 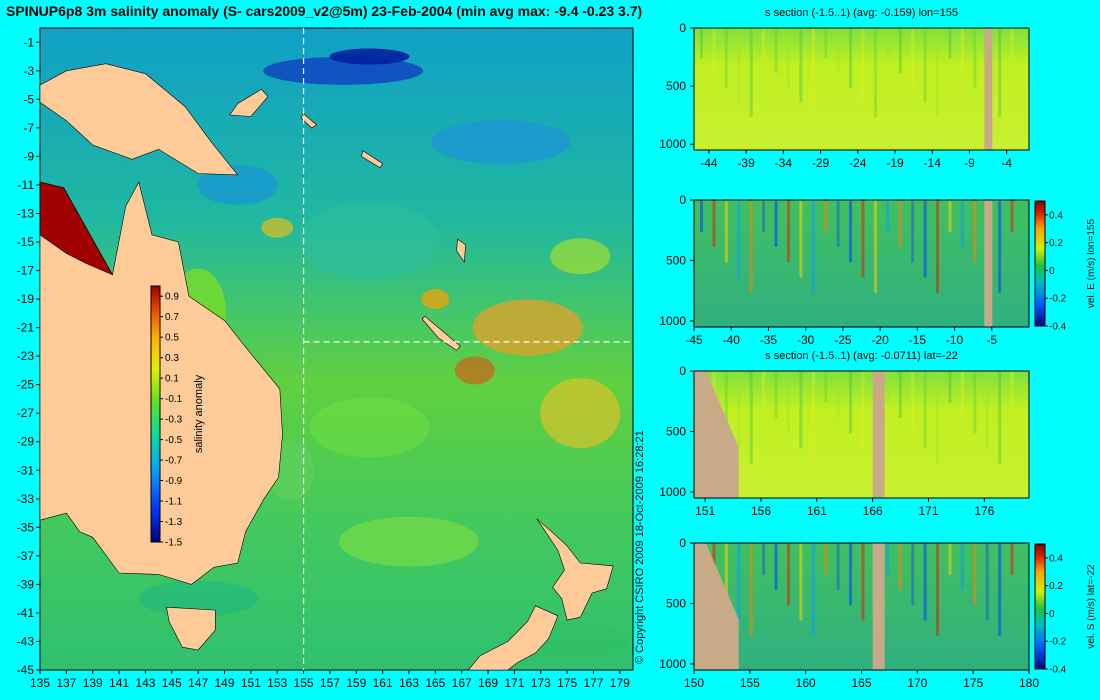 I want to click on map-x-tick-label: 169, so click(x=488, y=683).